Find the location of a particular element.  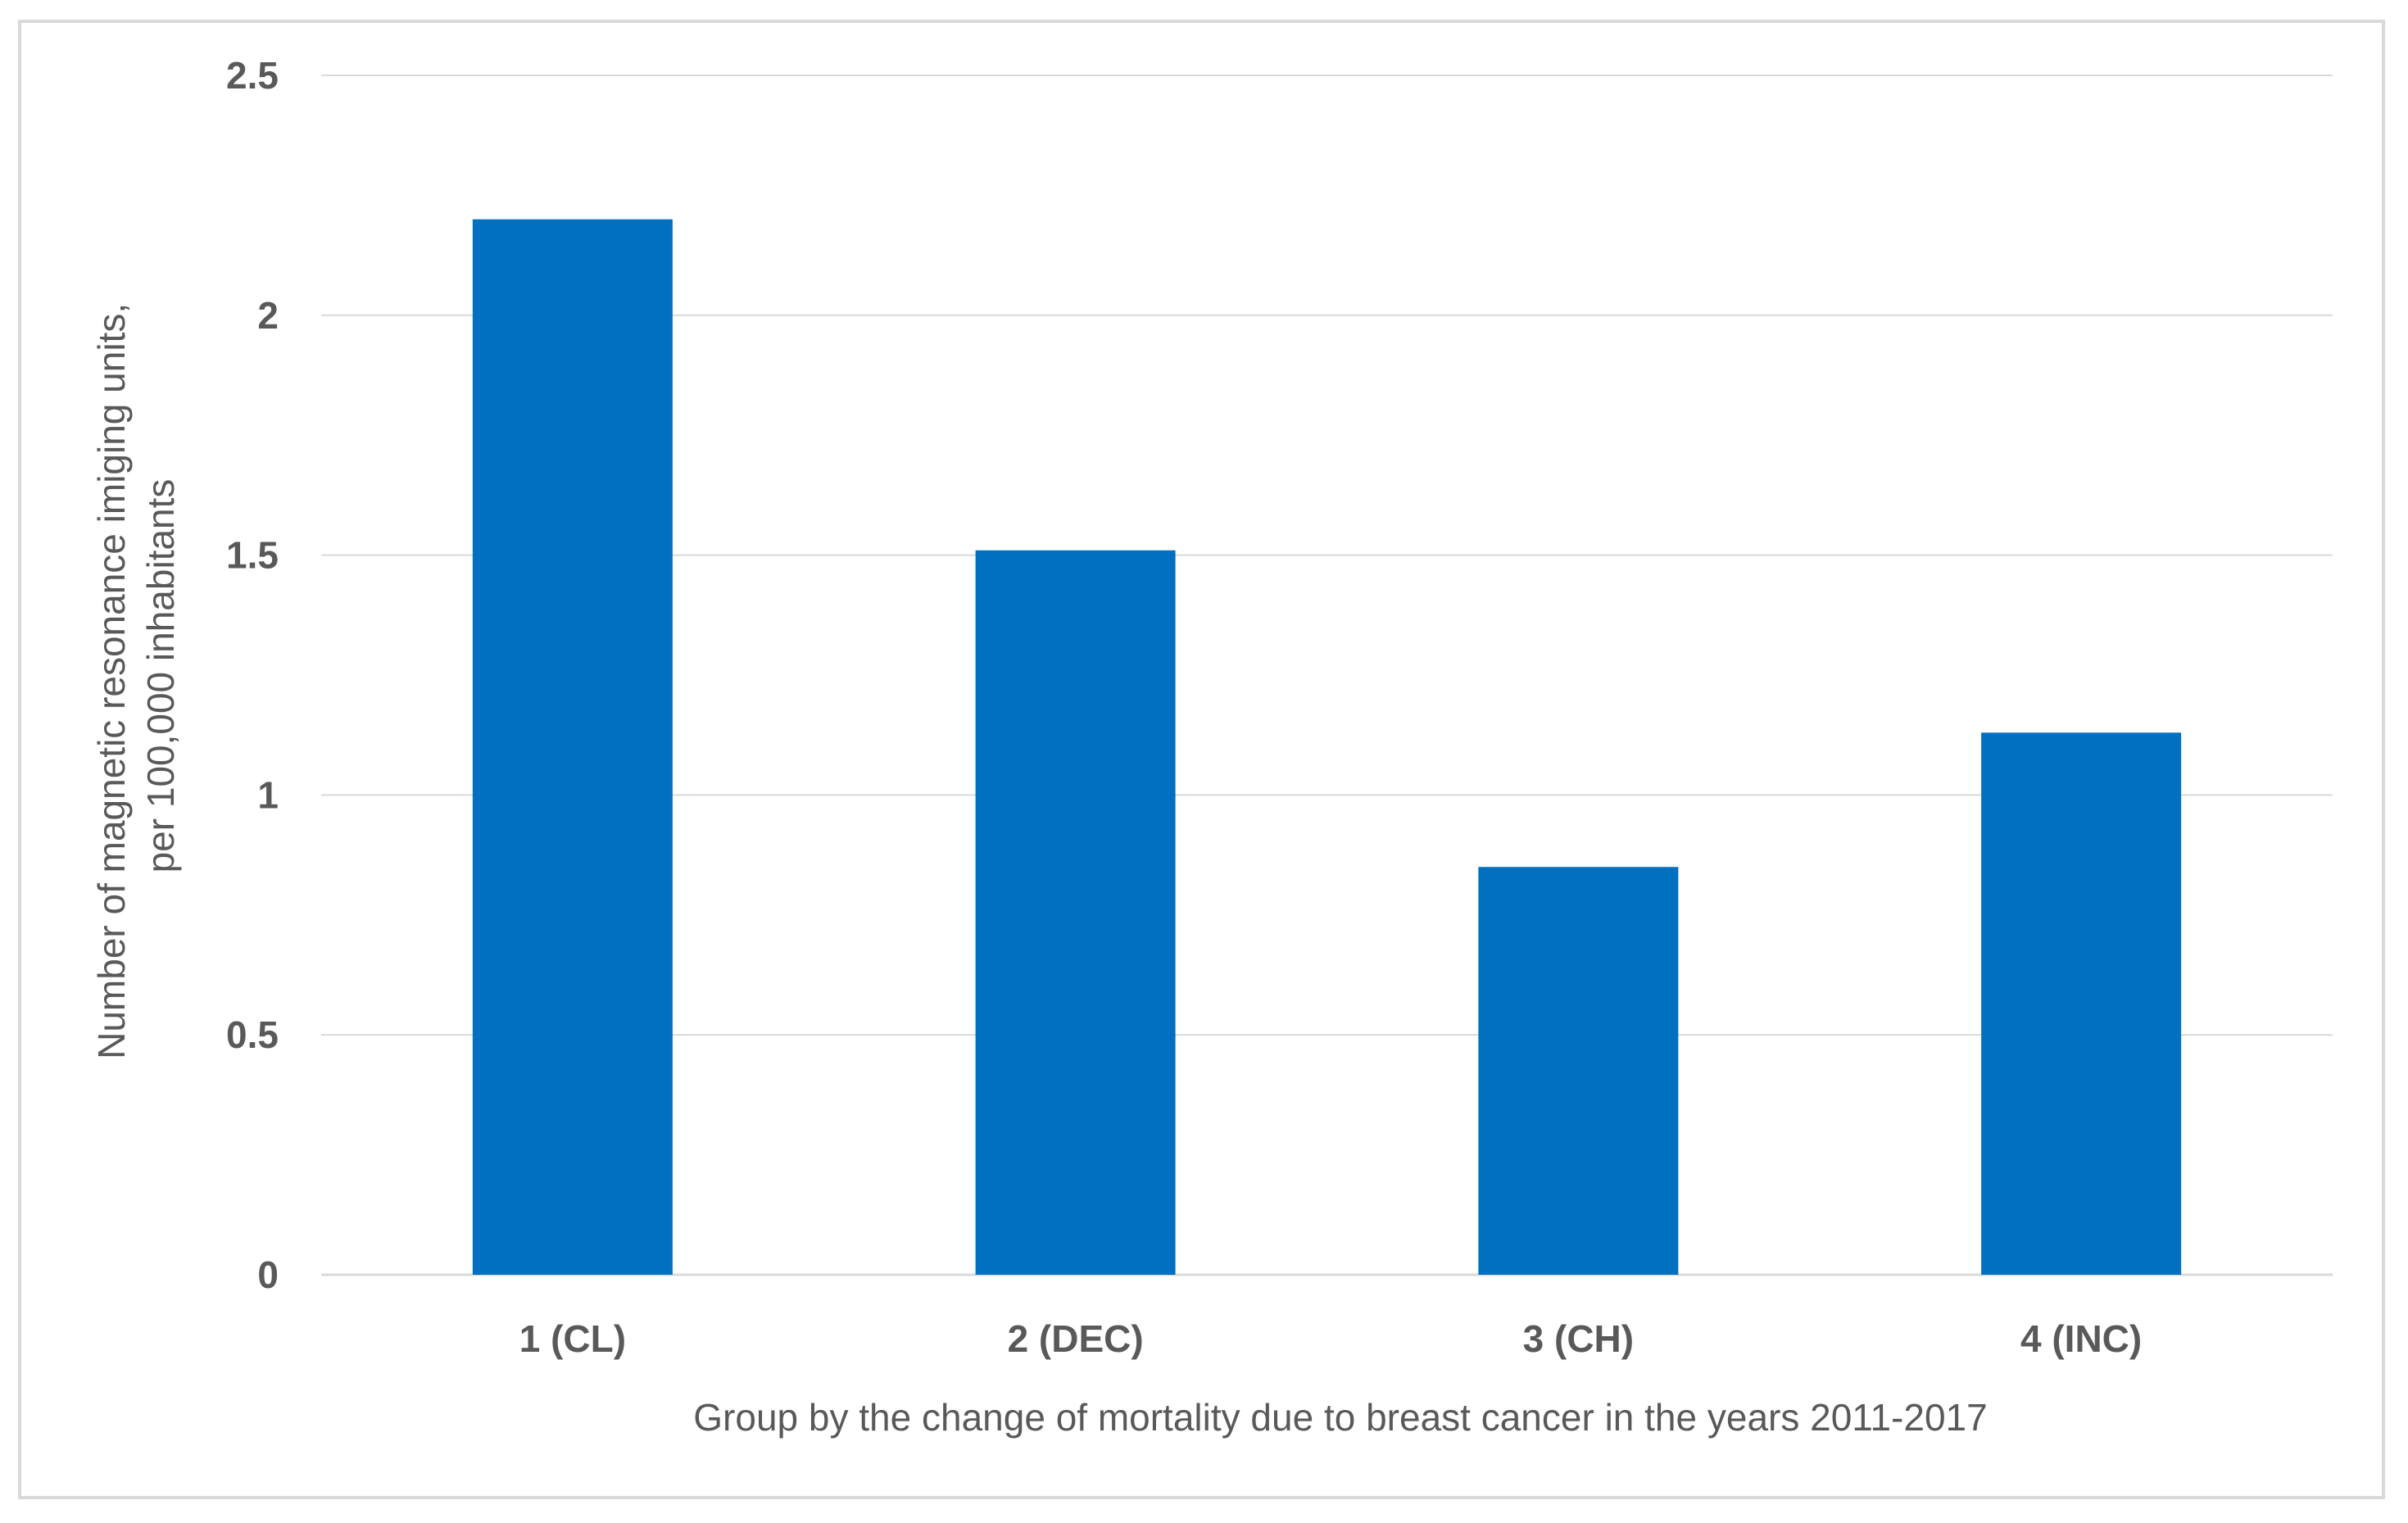

x-tick-label: 1 (CL) is located at coordinates (573, 1338).